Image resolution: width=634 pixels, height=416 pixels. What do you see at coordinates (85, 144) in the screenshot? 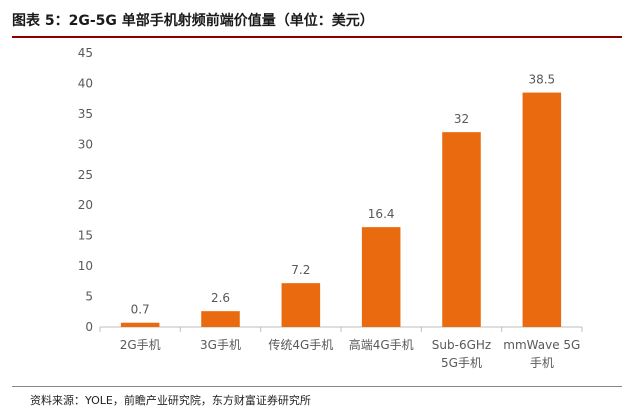
I see `y-tick-label: 30` at bounding box center [85, 144].